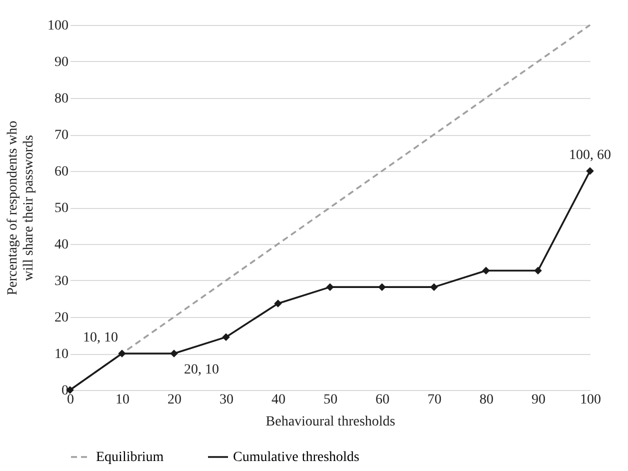  Describe the element at coordinates (331, 422) in the screenshot. I see `x-axis-title: Behavioural thresholds` at that location.